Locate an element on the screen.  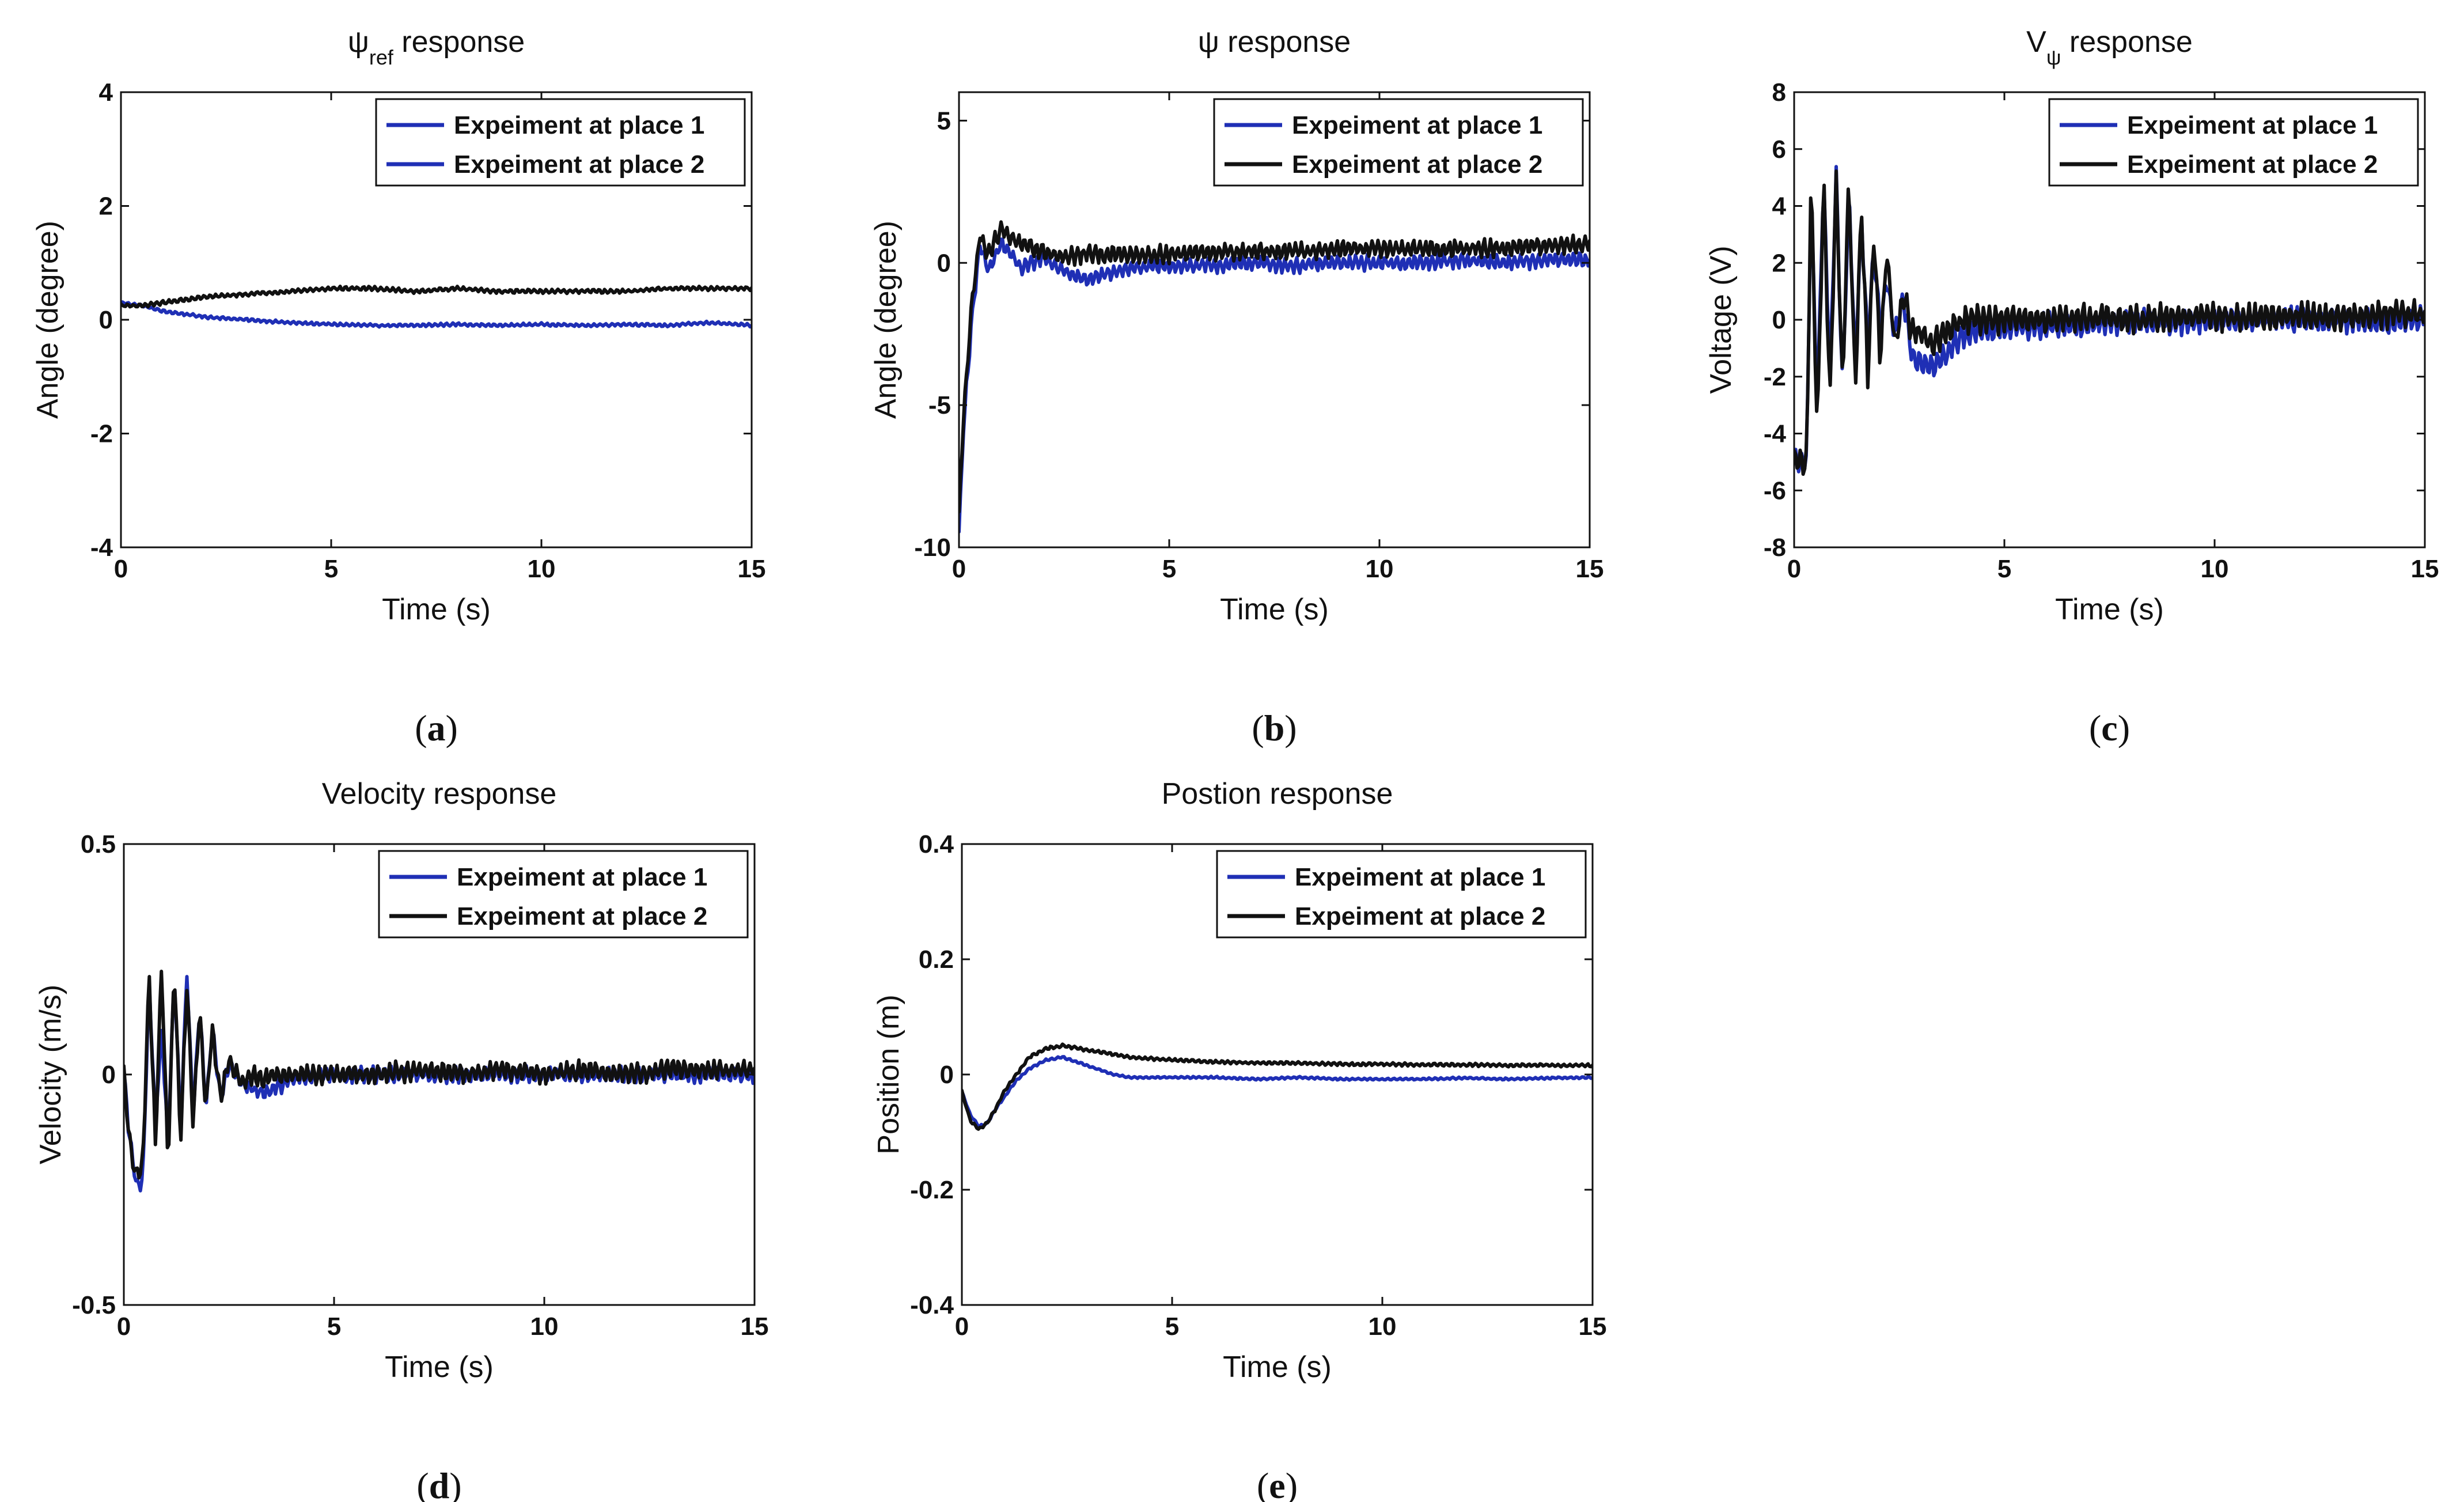
chart-title: ψ response is located at coordinates (1274, 42).